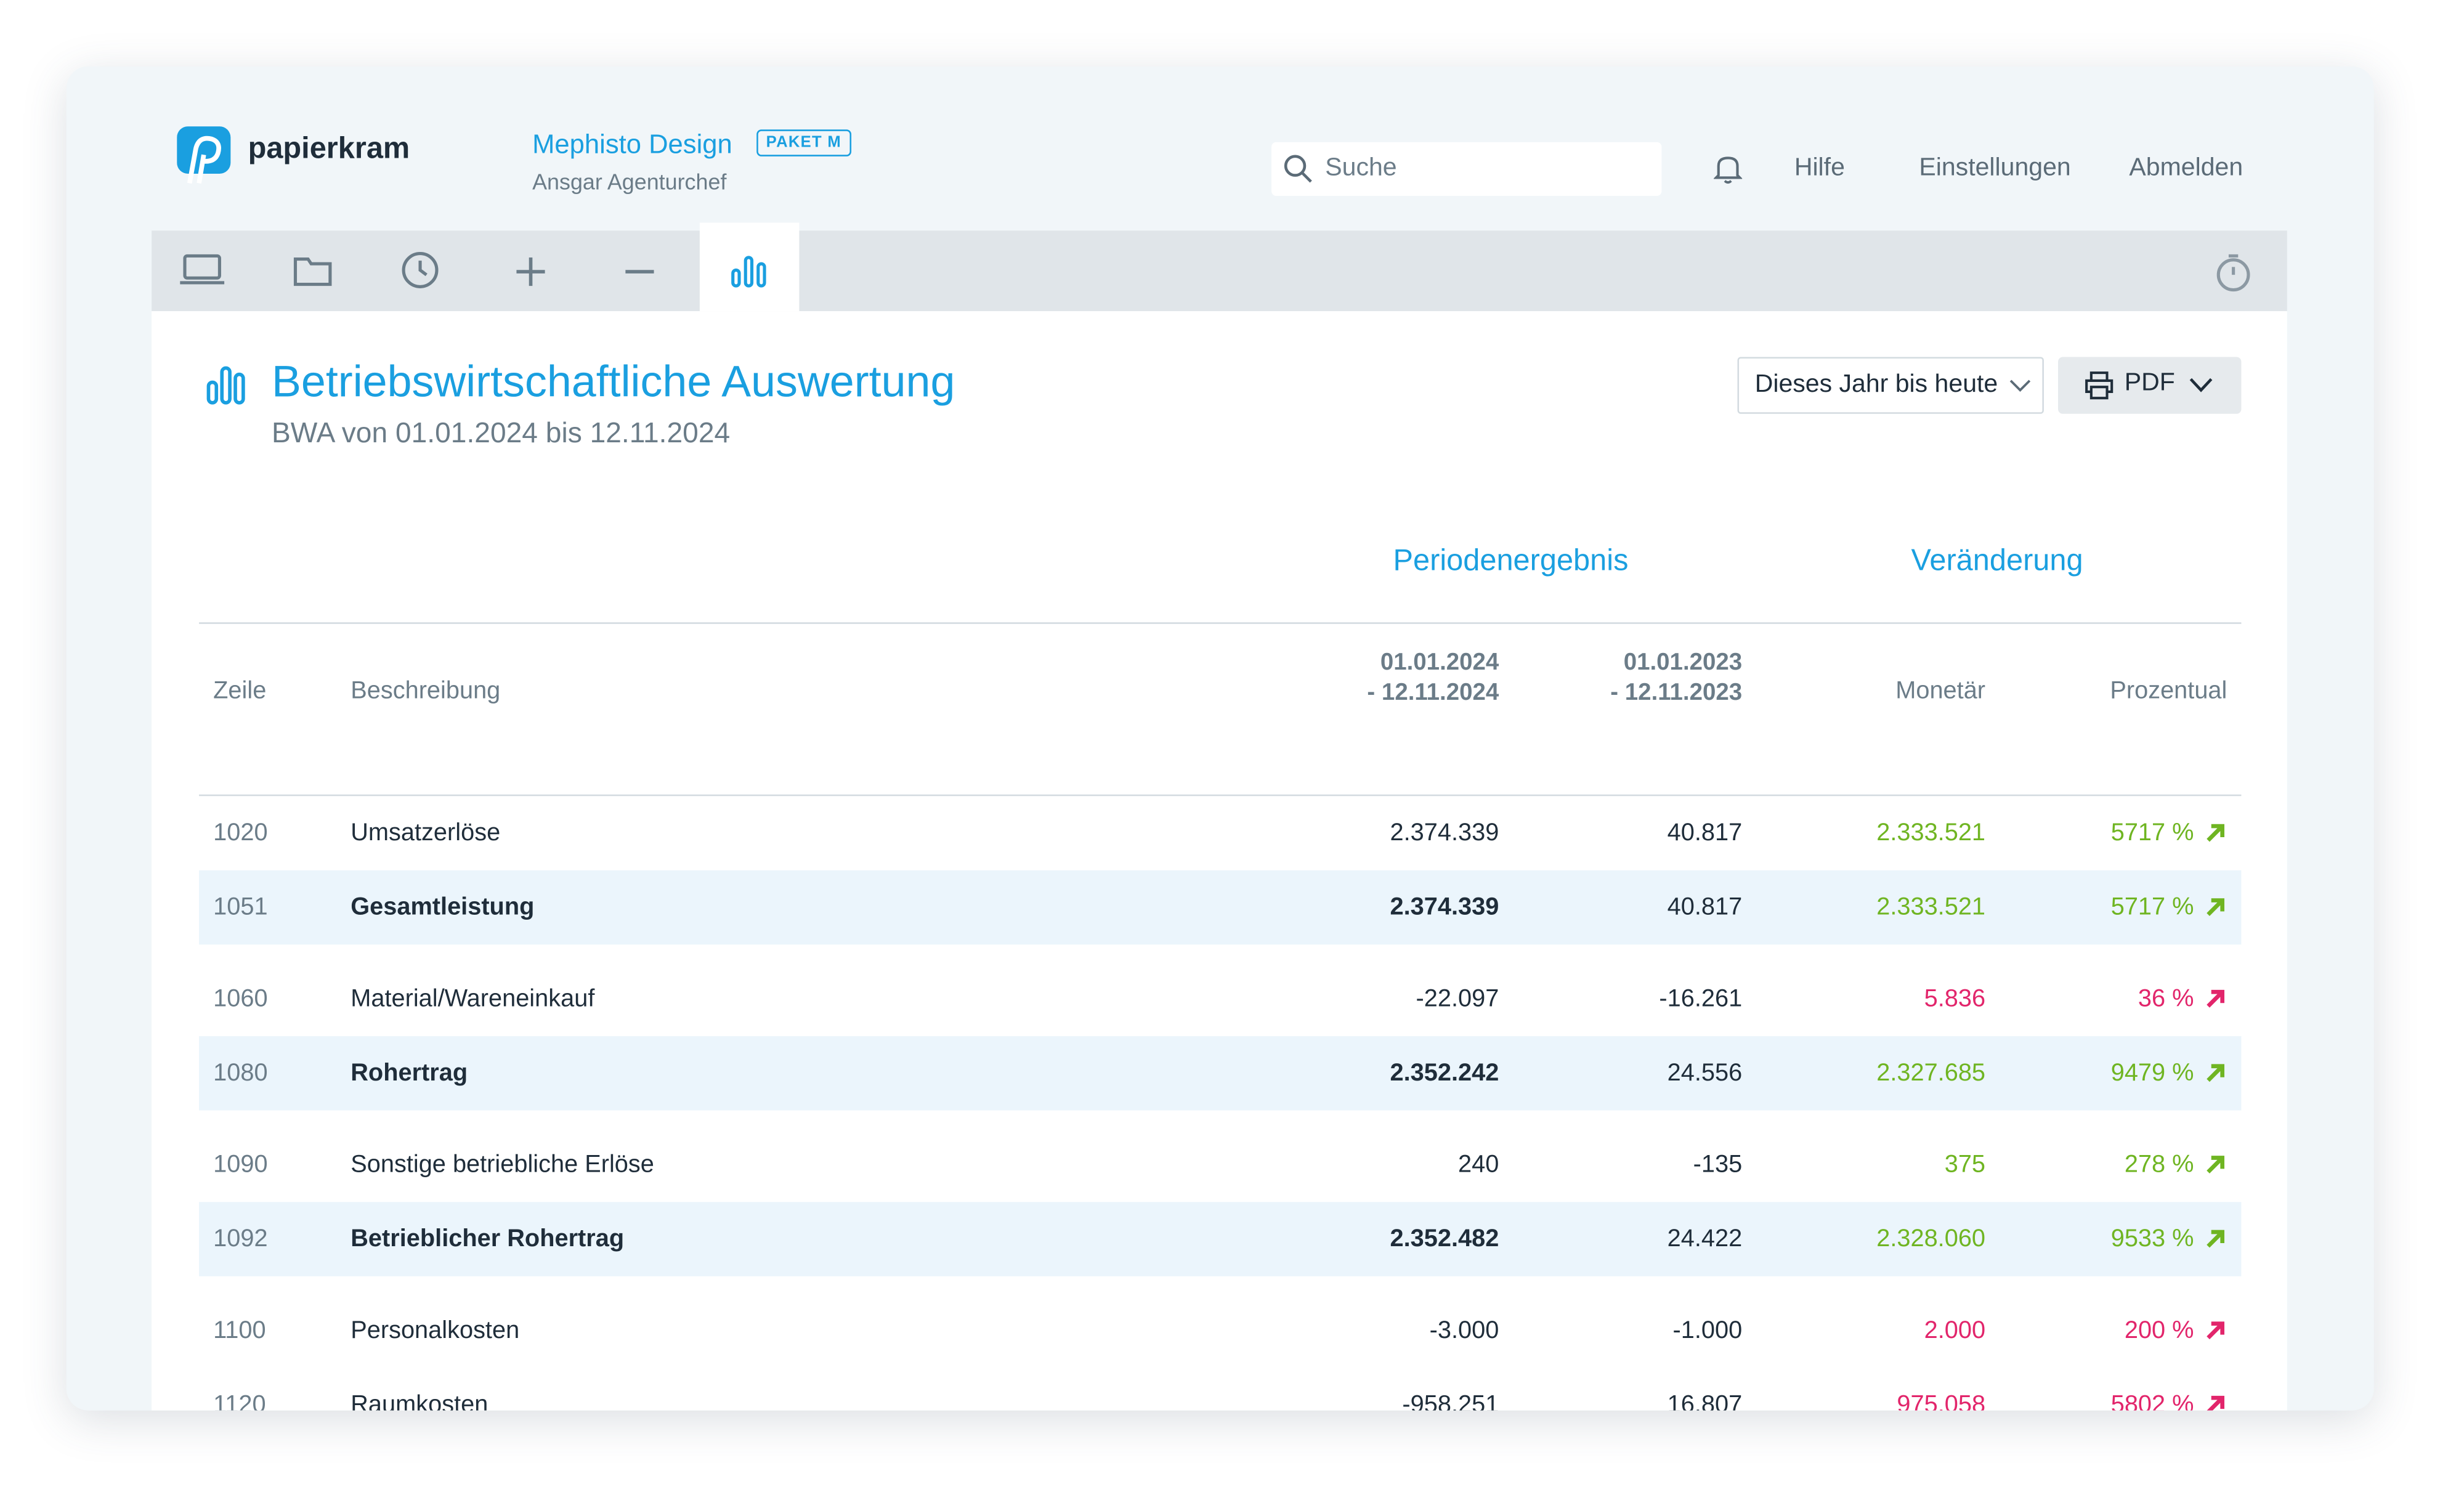  What do you see at coordinates (1444, 1074) in the screenshot?
I see `current-value: 2.352.242` at bounding box center [1444, 1074].